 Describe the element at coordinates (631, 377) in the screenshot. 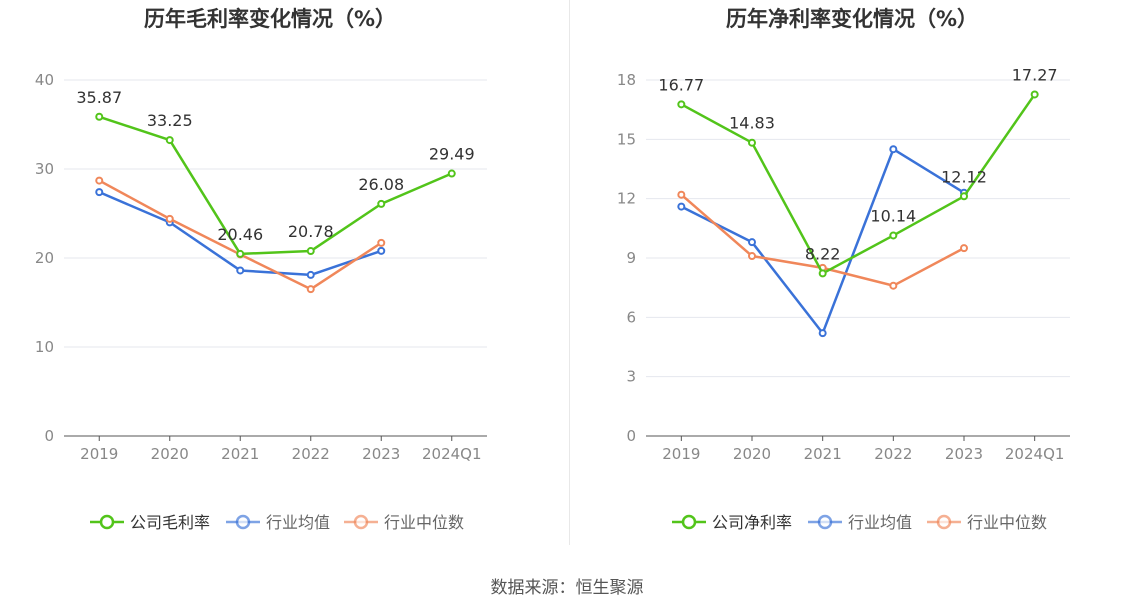

I see `y-tick-label: 3` at that location.